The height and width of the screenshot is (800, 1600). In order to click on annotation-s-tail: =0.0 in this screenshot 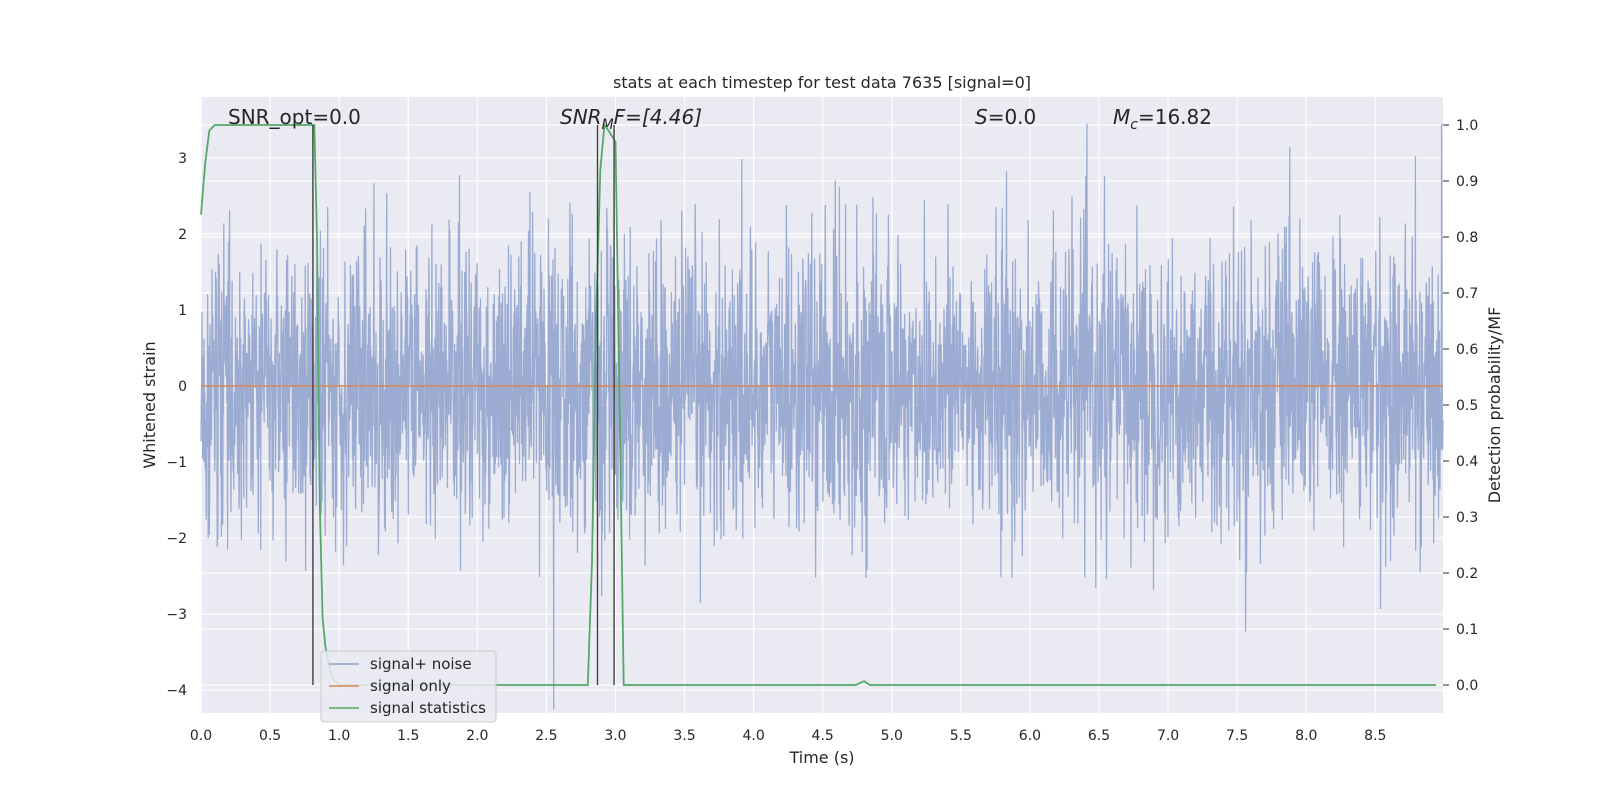, I will do `click(1012, 117)`.